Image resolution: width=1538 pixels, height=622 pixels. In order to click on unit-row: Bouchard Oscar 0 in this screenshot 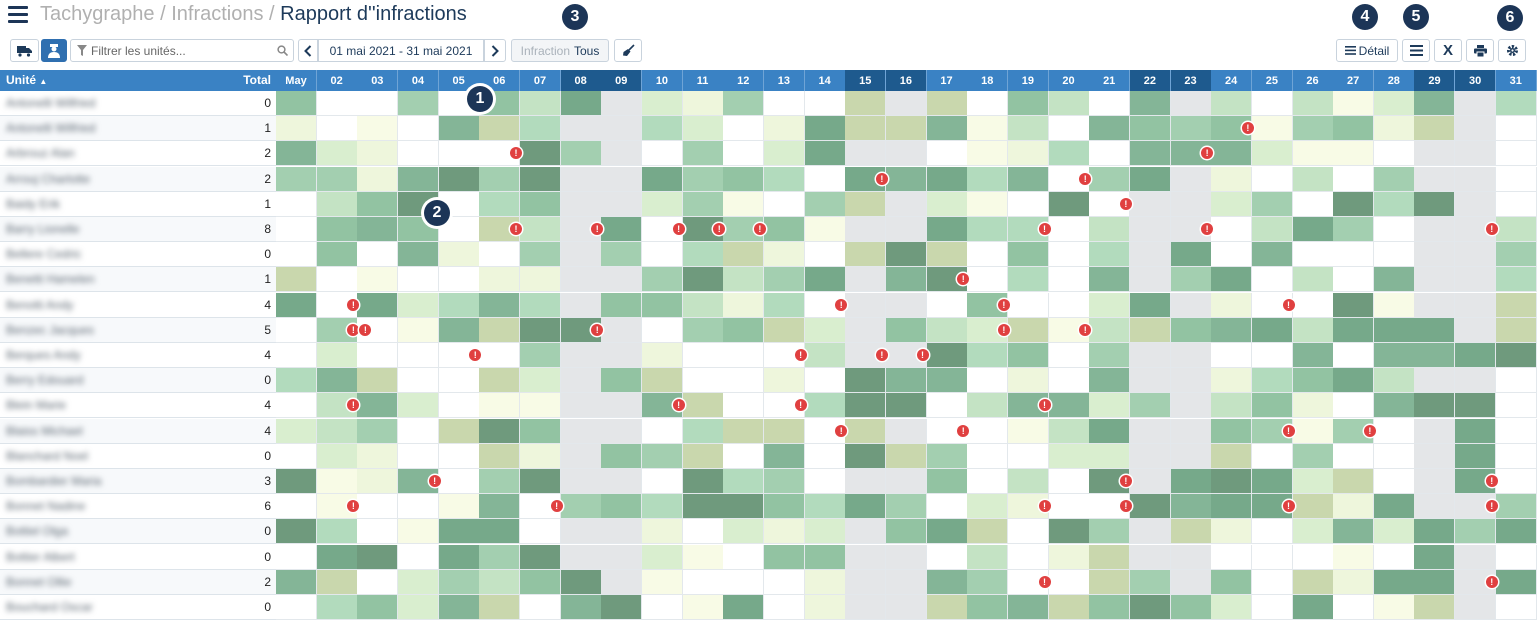, I will do `click(138, 607)`.